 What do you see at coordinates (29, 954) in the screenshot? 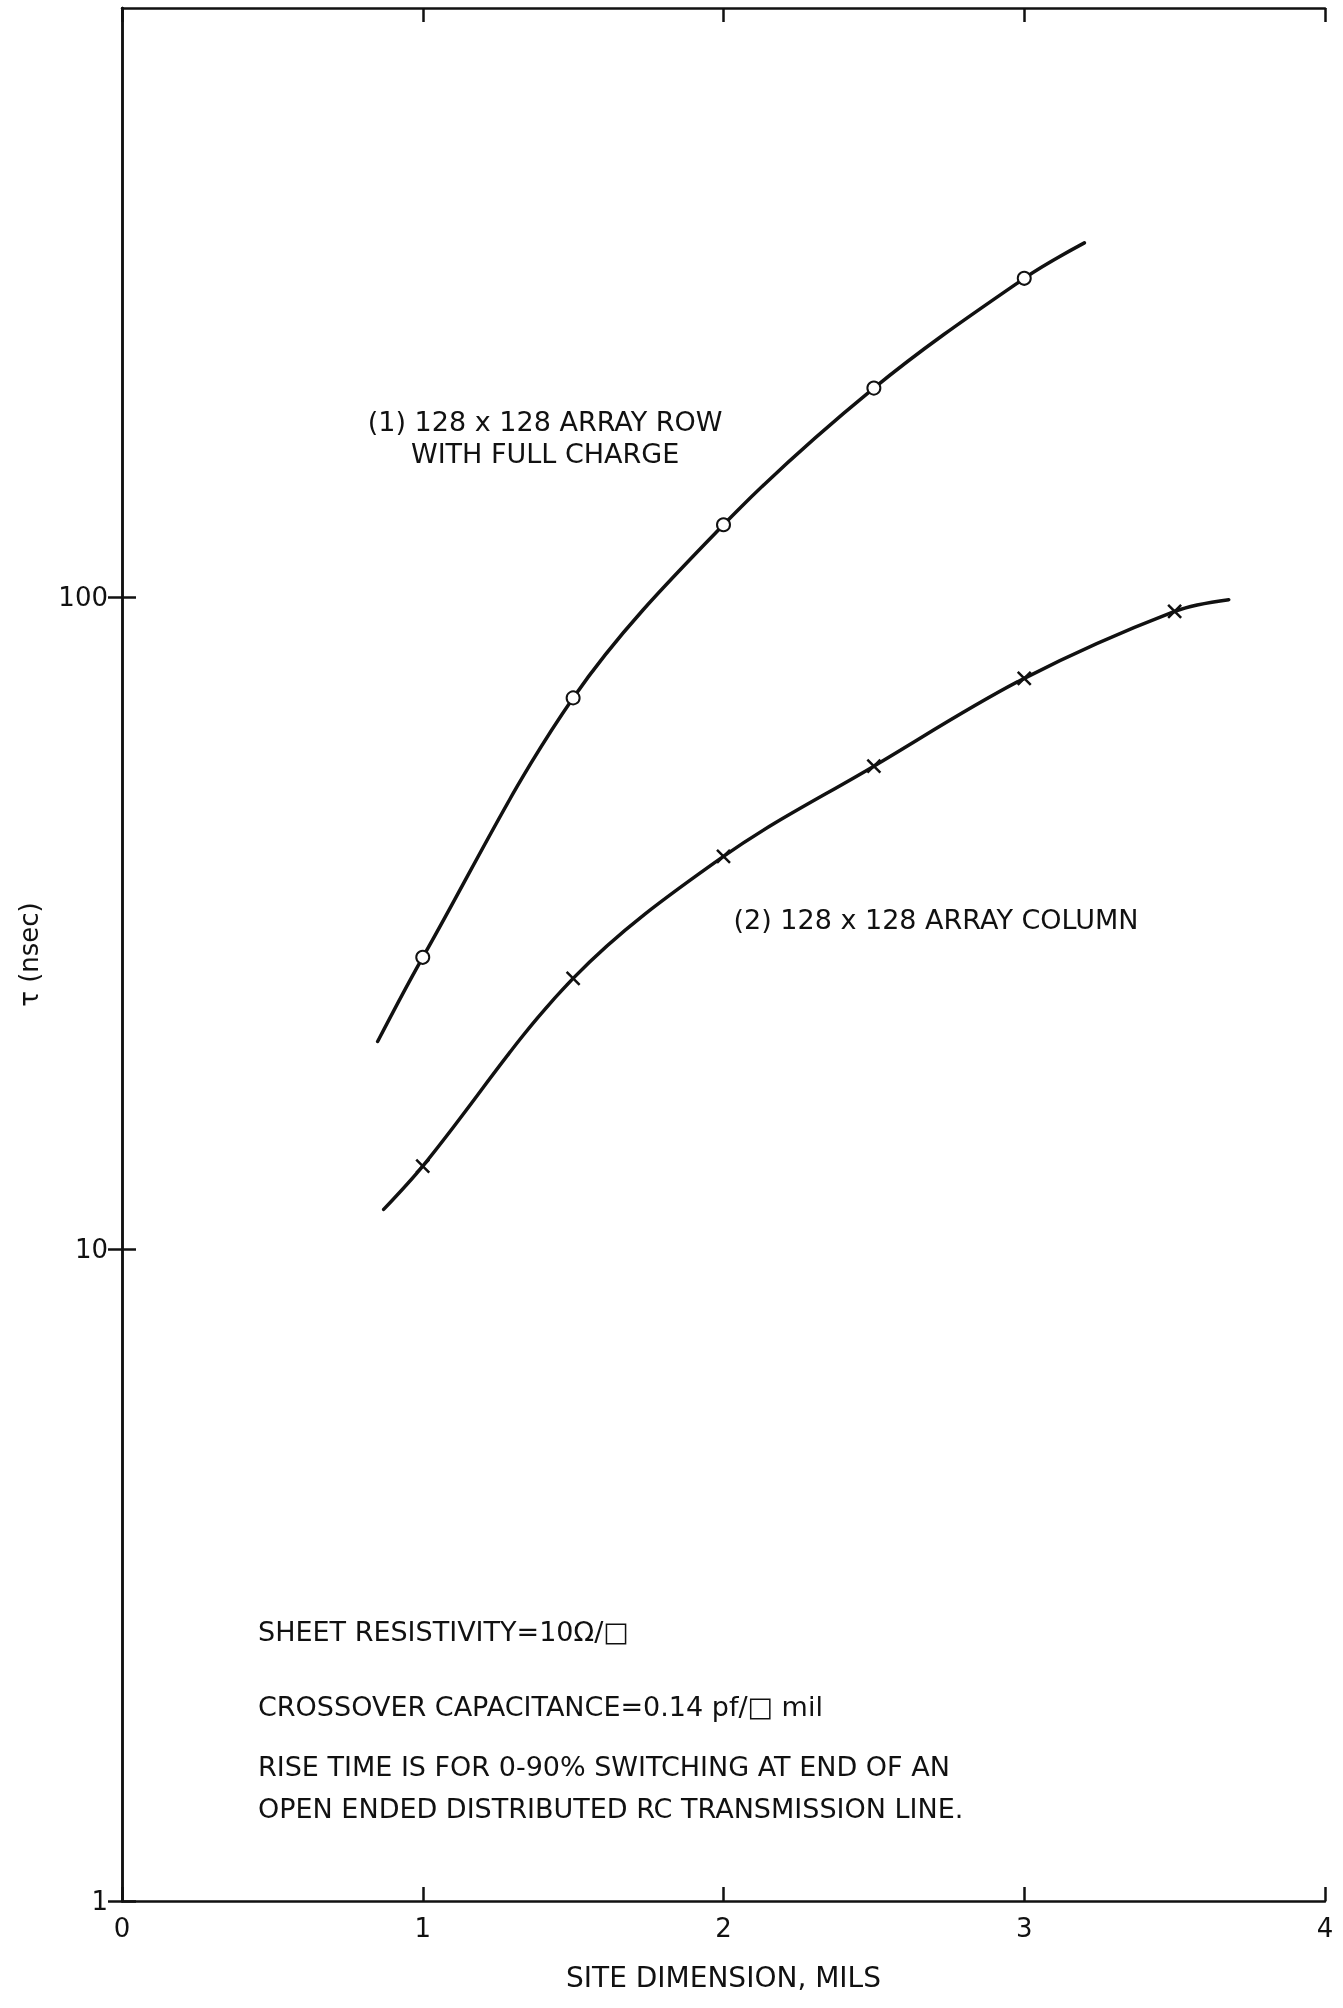
I see `y-axis-title: τ (nsec)` at bounding box center [29, 954].